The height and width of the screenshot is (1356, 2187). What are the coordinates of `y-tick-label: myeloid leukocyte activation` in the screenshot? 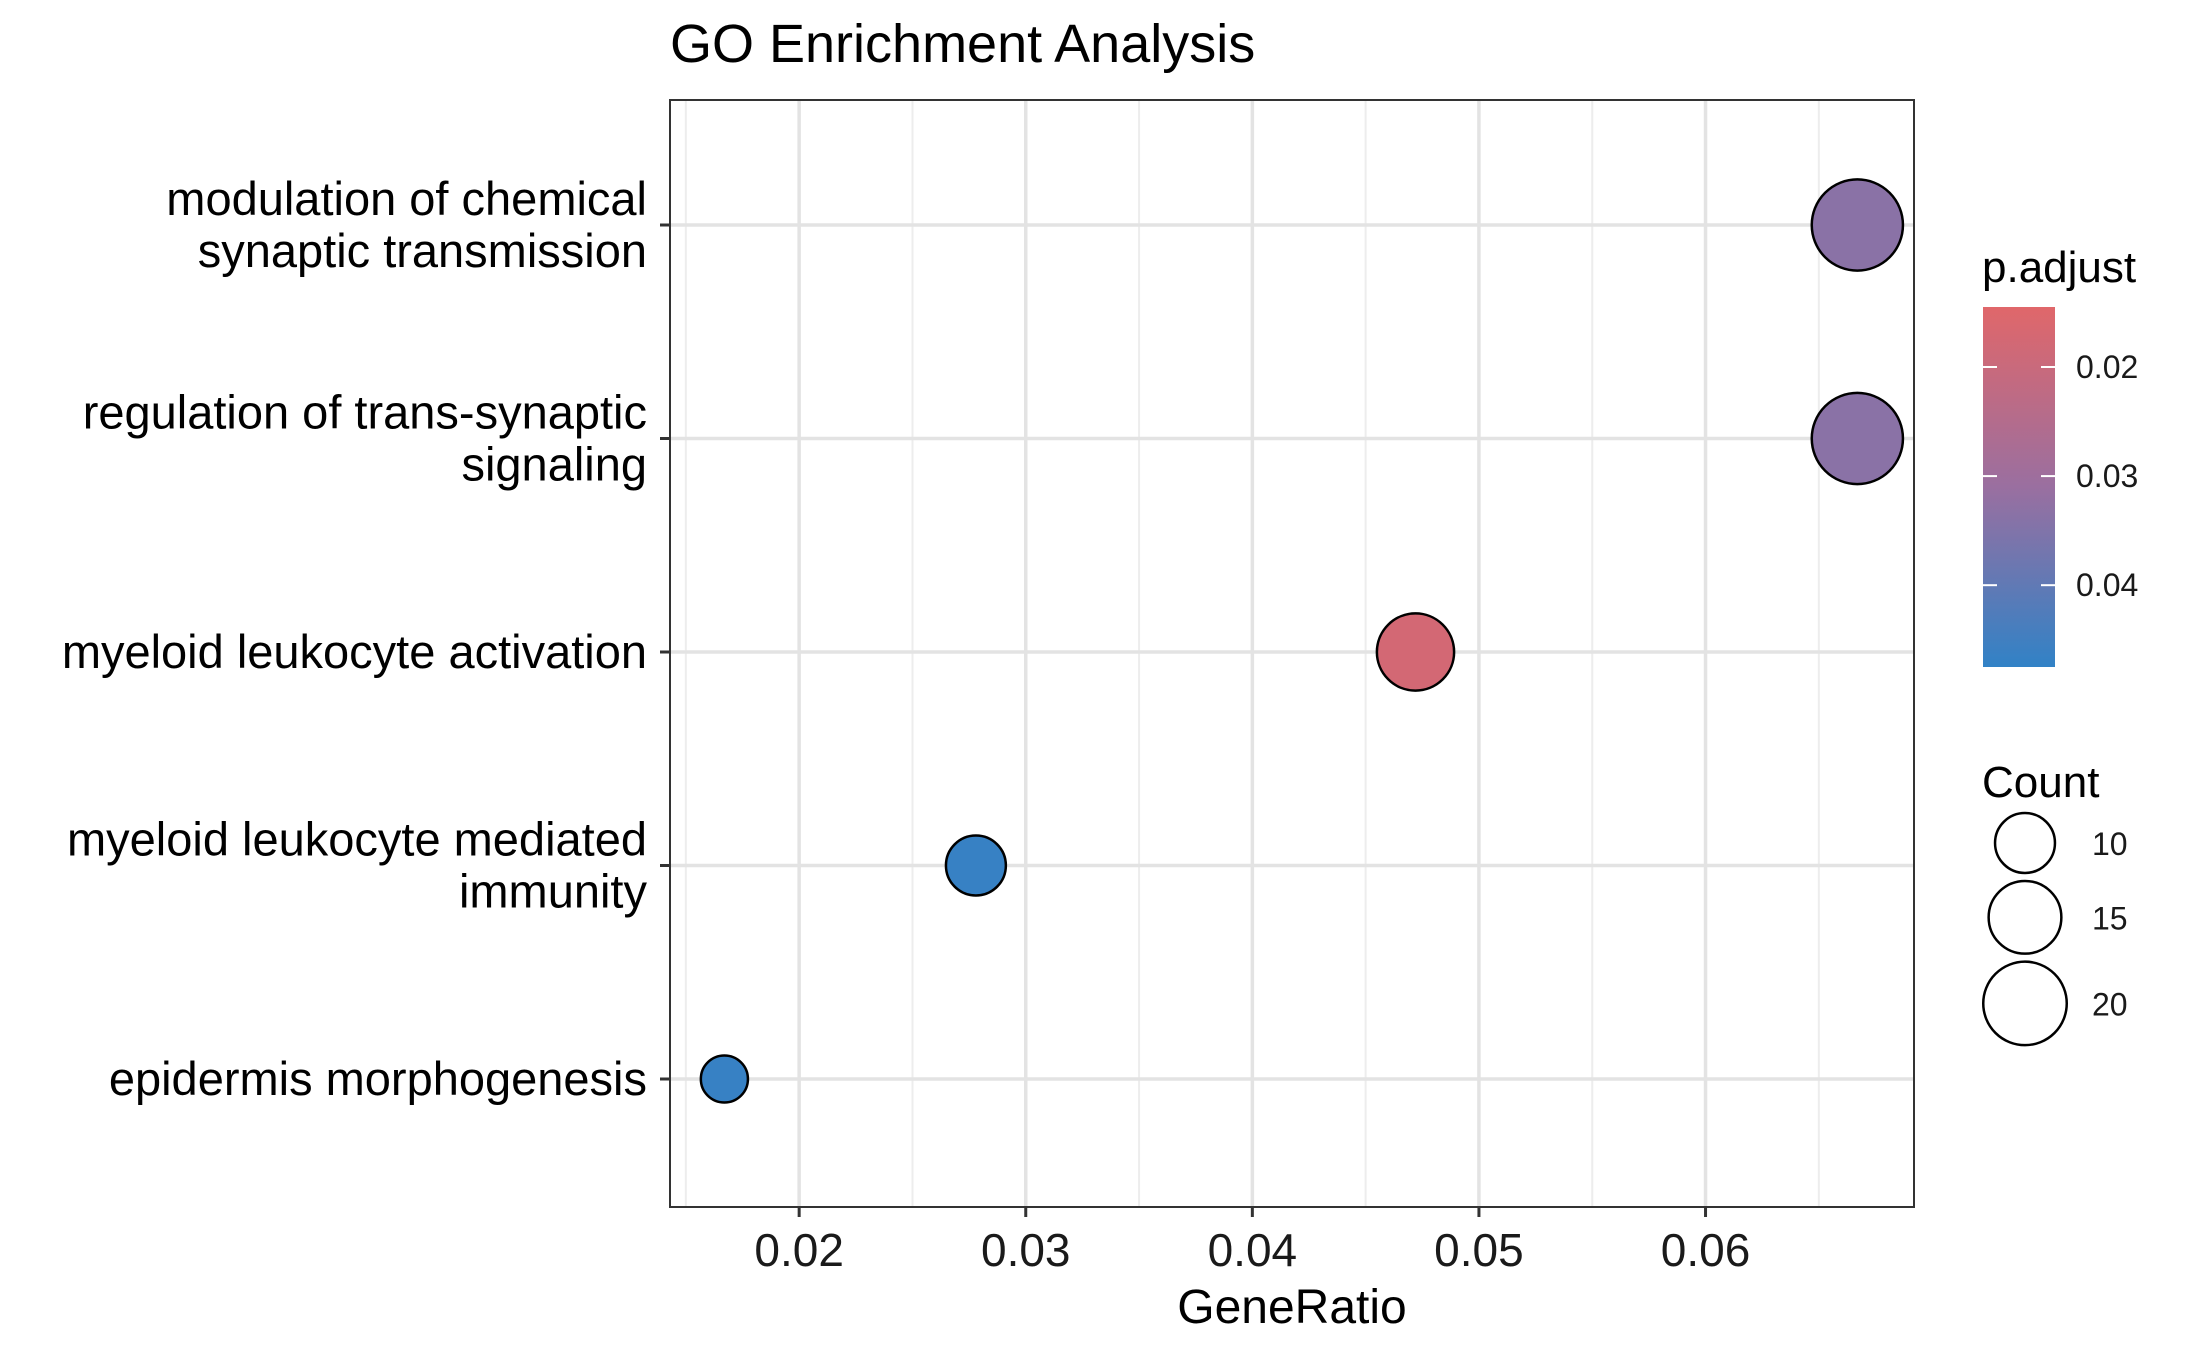 It's located at (354, 651).